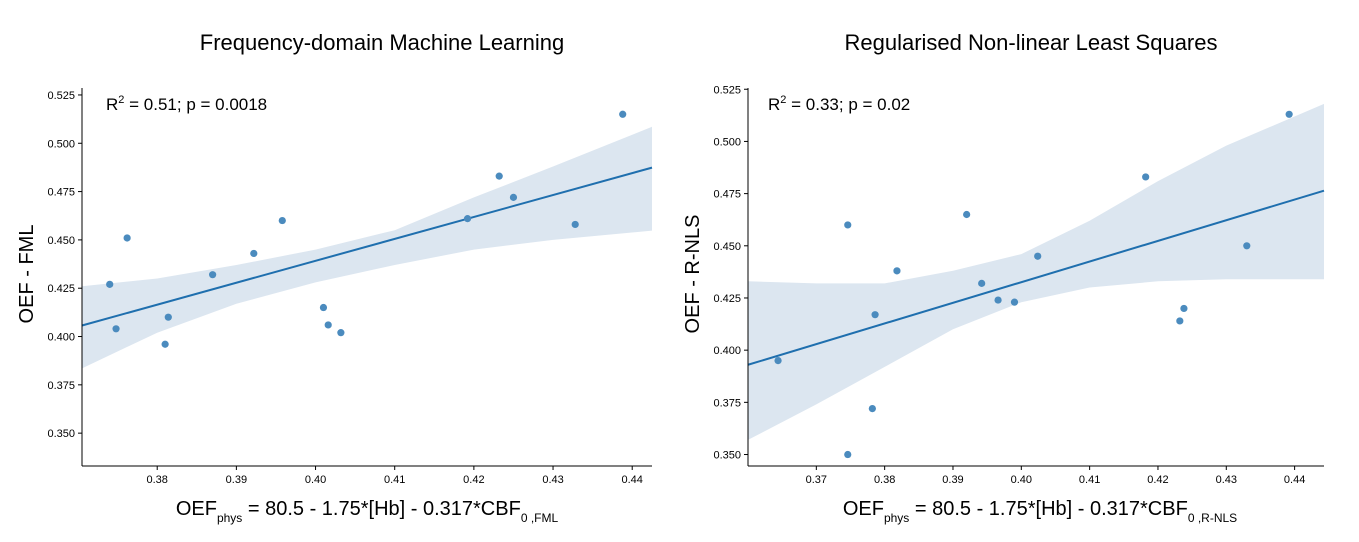 The image size is (1359, 542). What do you see at coordinates (816, 480) in the screenshot?
I see `x-tick-label: 0.37` at bounding box center [816, 480].